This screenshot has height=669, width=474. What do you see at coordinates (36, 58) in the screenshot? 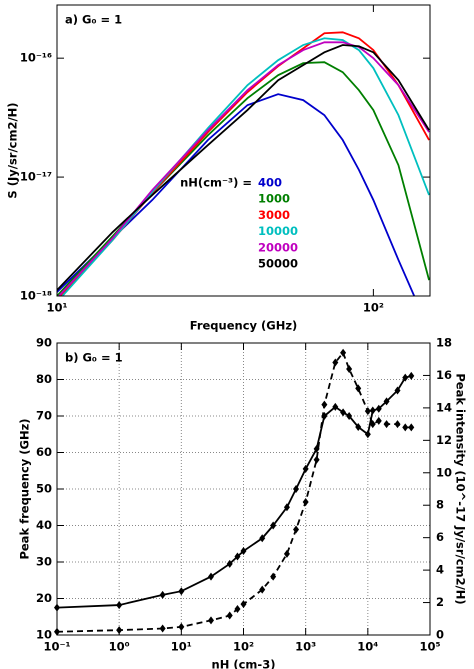
I see `y-tick-label: 10⁻¹⁶` at bounding box center [36, 58].